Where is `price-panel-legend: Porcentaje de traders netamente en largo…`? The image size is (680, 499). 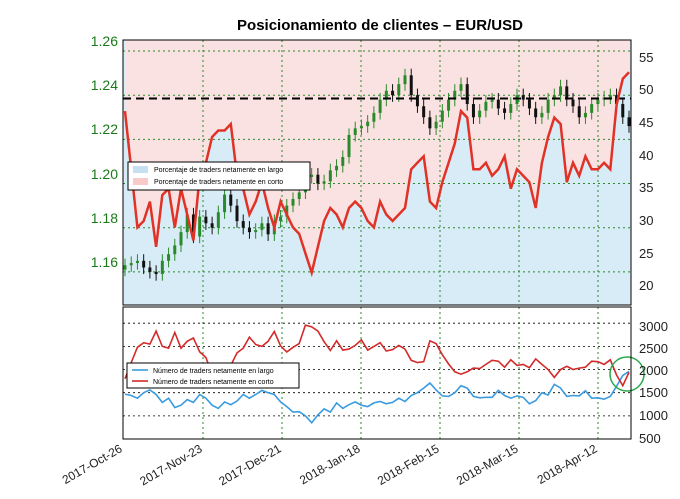 price-panel-legend: Porcentaje de traders netamente en largo… is located at coordinates (219, 176).